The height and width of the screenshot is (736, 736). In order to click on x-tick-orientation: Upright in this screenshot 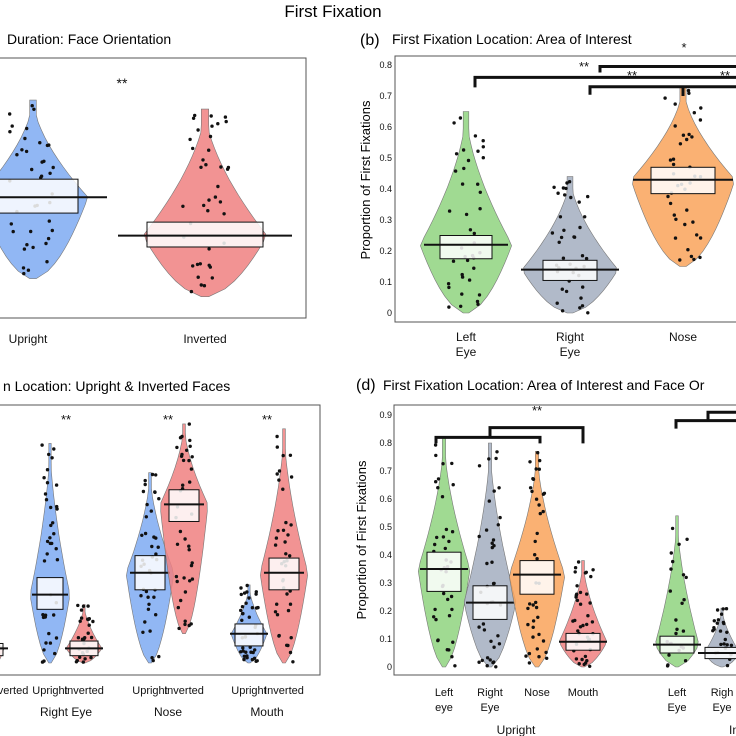, I will do `click(49, 691)`.